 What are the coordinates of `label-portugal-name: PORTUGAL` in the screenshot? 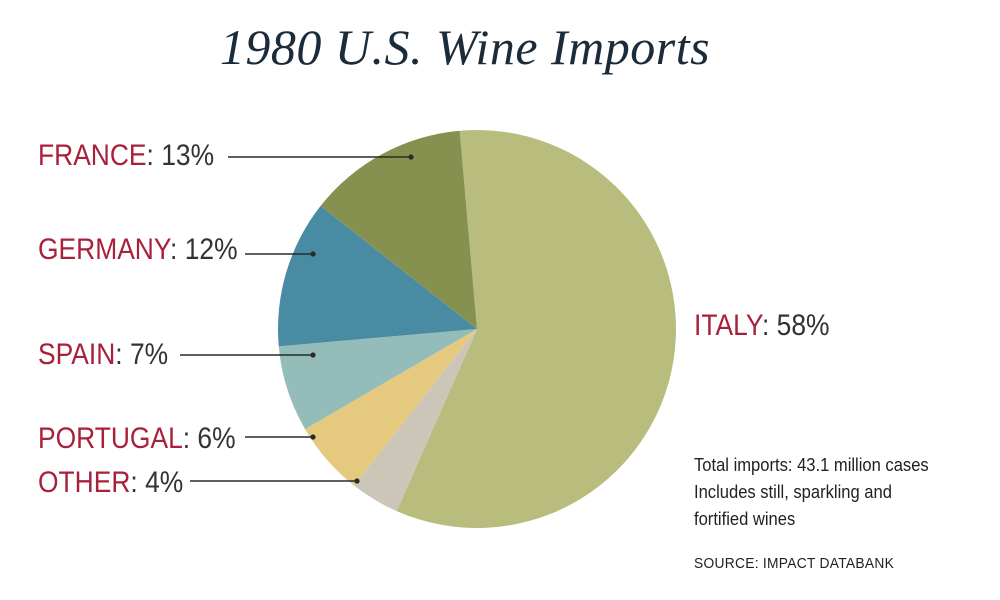 It's located at (110, 438).